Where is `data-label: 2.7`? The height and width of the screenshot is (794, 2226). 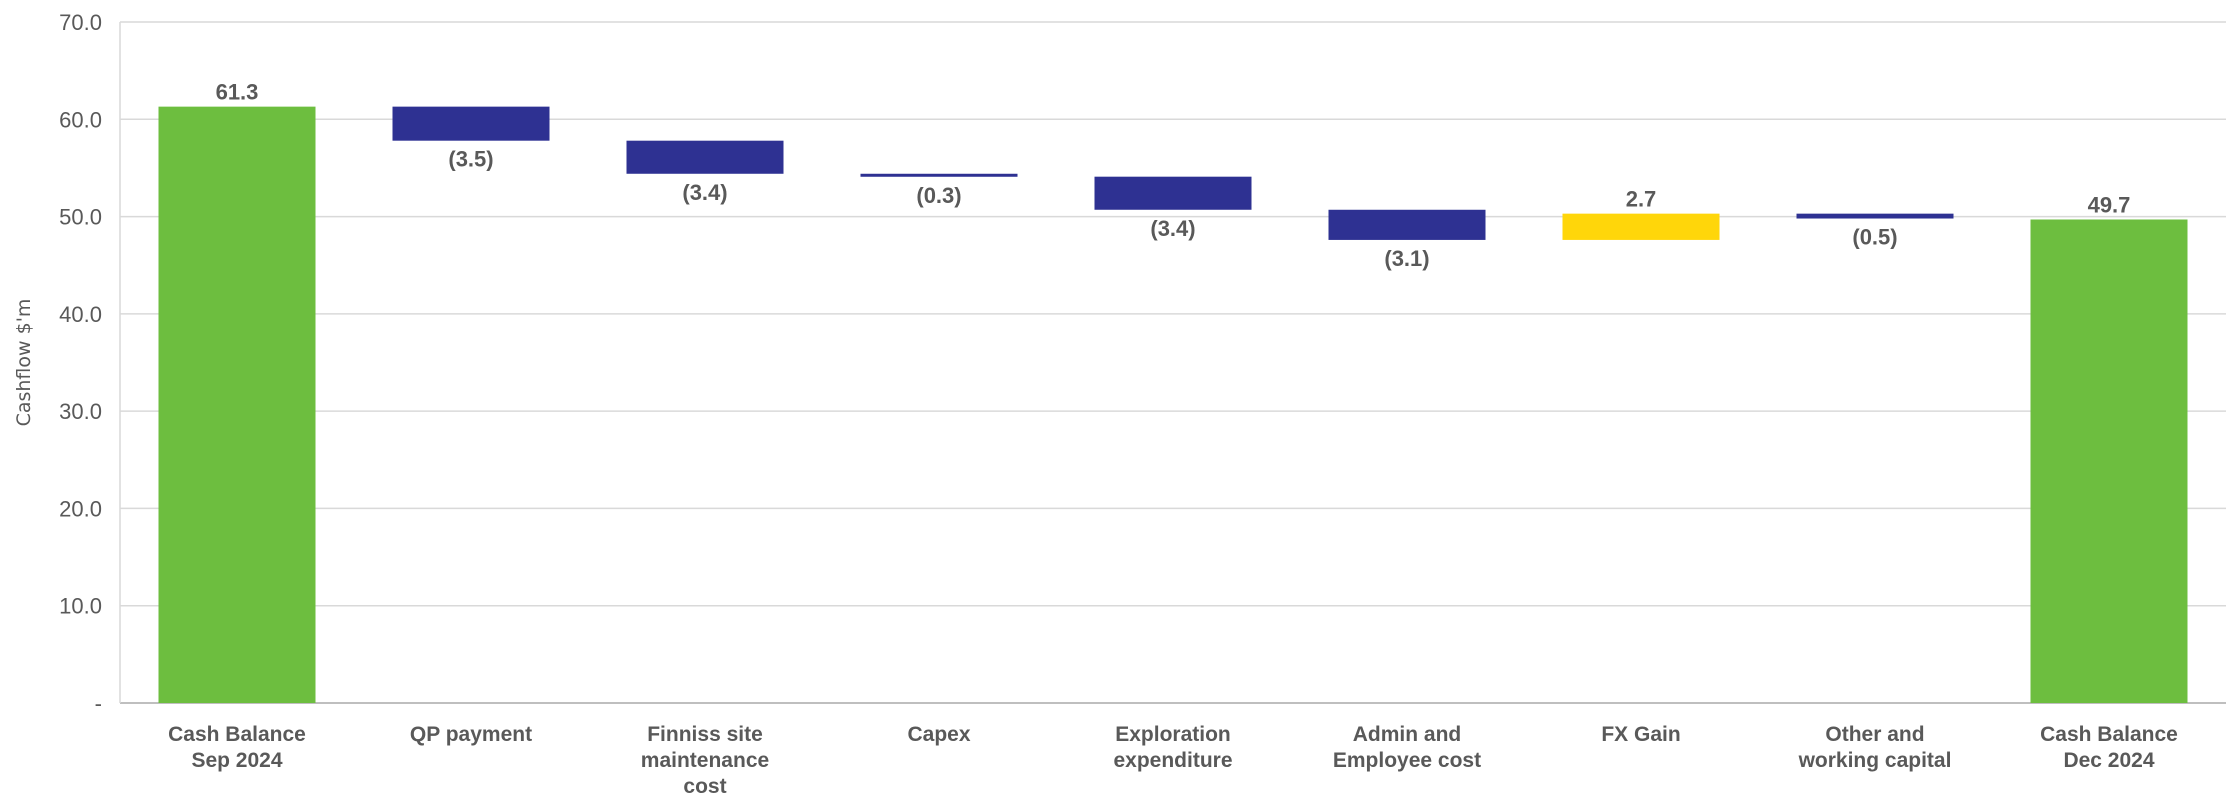 data-label: 2.7 is located at coordinates (1641, 199).